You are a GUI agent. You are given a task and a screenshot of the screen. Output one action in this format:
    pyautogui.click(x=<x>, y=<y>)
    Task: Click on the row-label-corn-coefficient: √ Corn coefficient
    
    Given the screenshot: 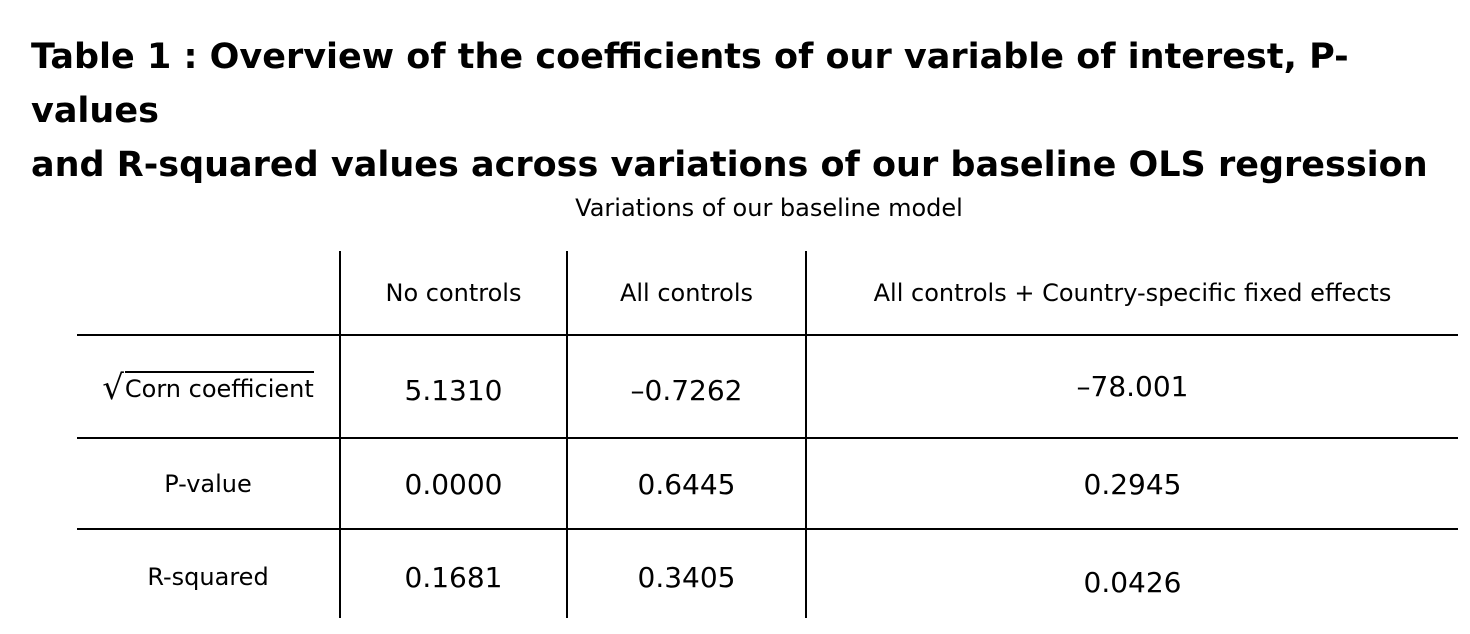 What is the action you would take?
    pyautogui.click(x=208, y=386)
    